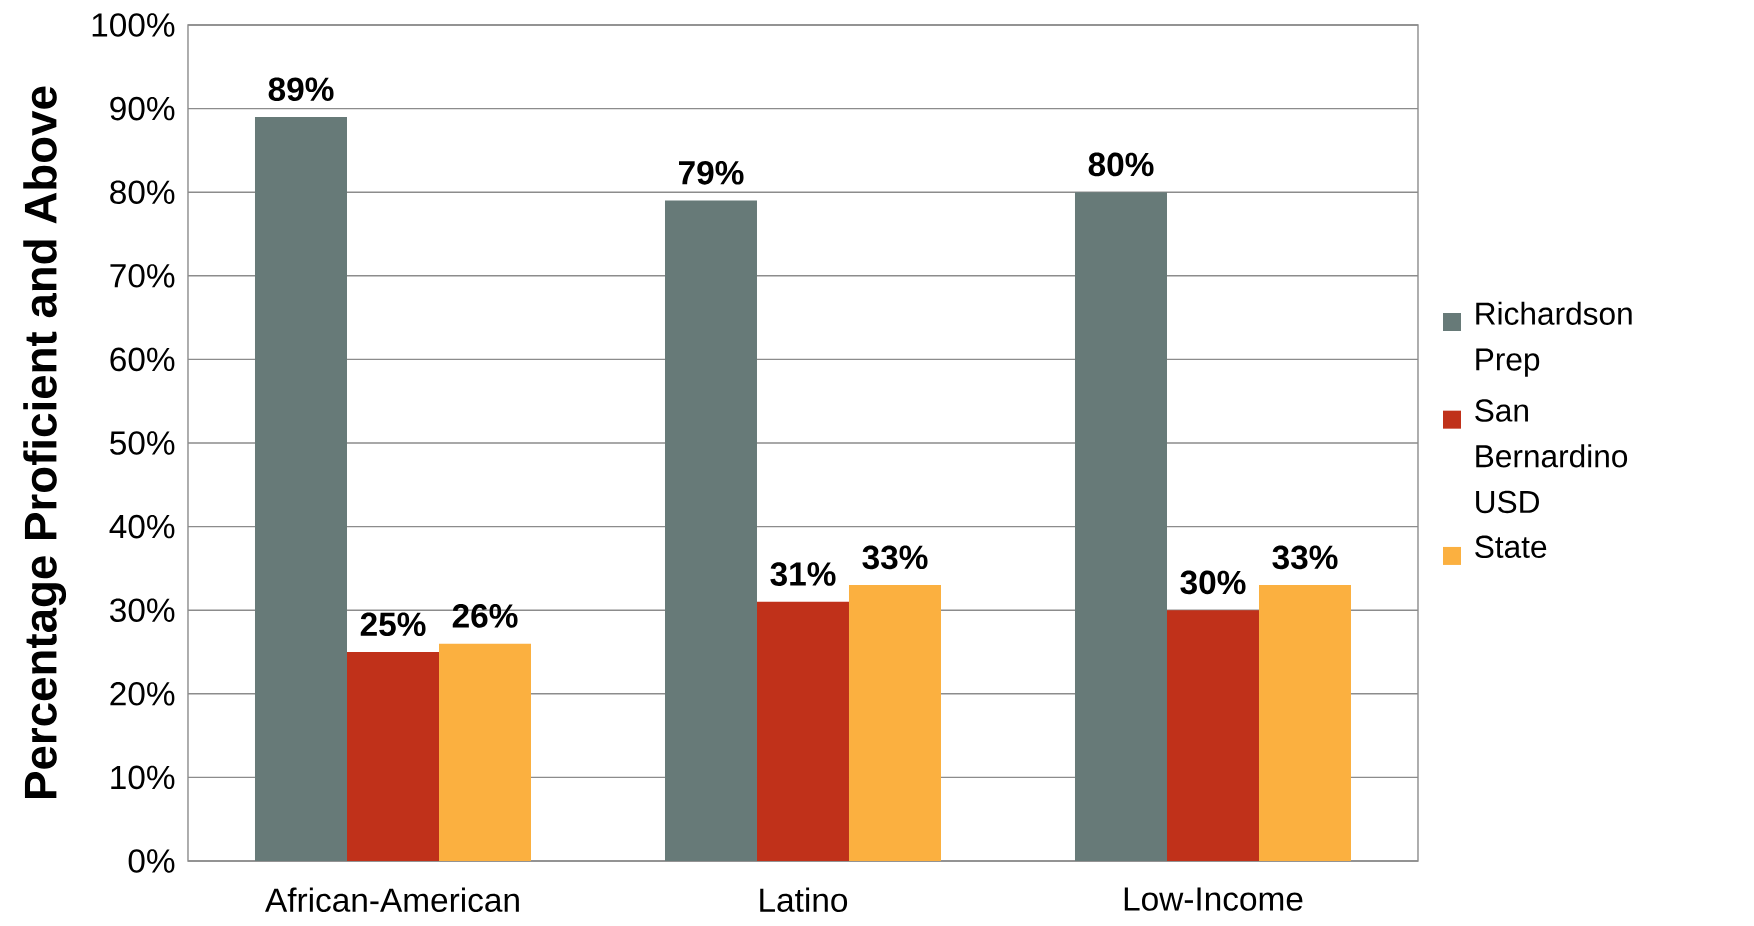 The image size is (1754, 926). What do you see at coordinates (803, 574) in the screenshot?
I see `data-label: 31%` at bounding box center [803, 574].